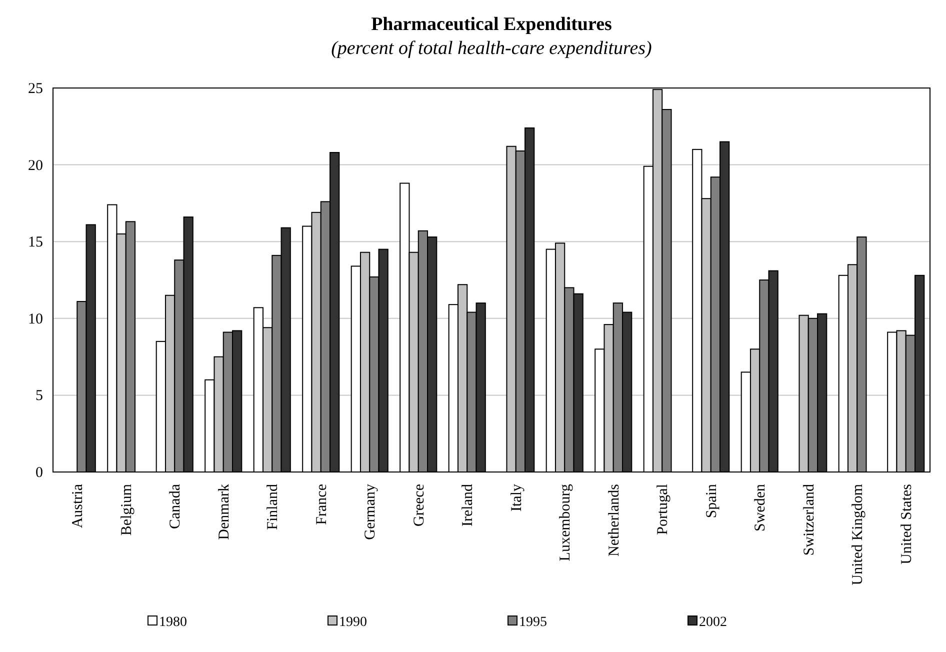 The height and width of the screenshot is (652, 946). What do you see at coordinates (224, 512) in the screenshot?
I see `x-tick-label: Denmark` at bounding box center [224, 512].